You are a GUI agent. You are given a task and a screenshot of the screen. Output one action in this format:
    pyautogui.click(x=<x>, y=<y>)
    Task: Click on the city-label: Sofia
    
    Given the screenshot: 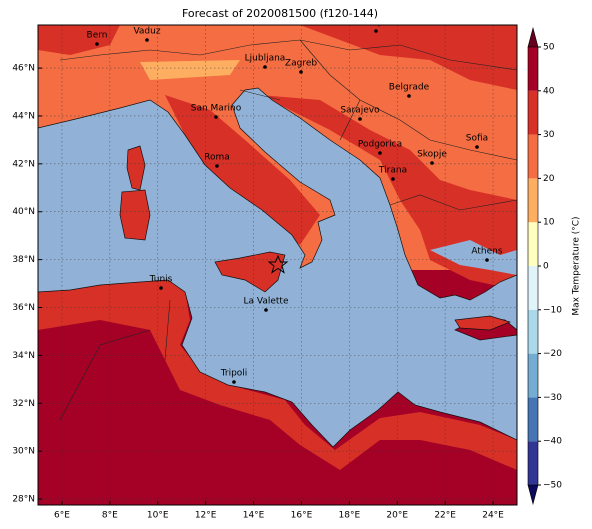 What is the action you would take?
    pyautogui.click(x=477, y=139)
    